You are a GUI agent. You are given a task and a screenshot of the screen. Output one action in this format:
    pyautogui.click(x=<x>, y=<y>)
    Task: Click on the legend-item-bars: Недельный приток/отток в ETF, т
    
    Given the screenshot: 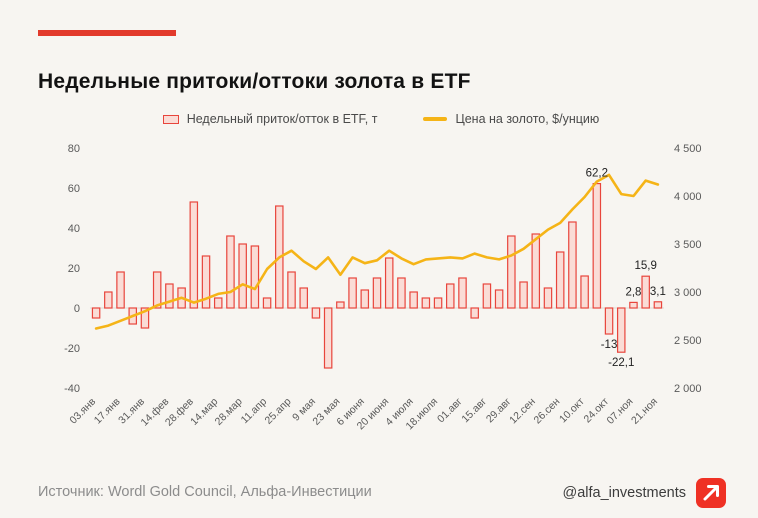 What is the action you would take?
    pyautogui.click(x=270, y=119)
    